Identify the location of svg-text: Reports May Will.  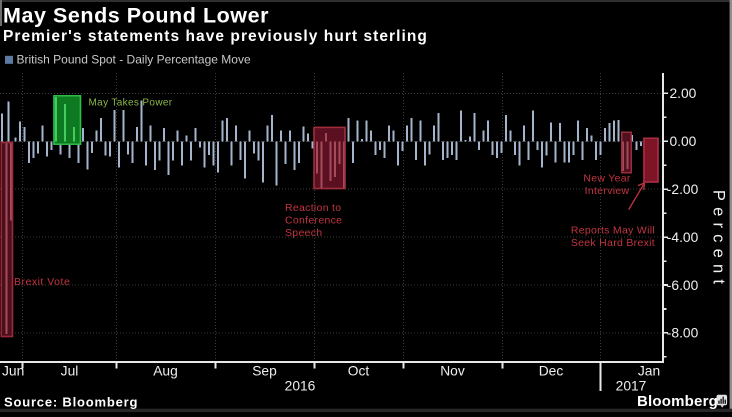
(613, 231).